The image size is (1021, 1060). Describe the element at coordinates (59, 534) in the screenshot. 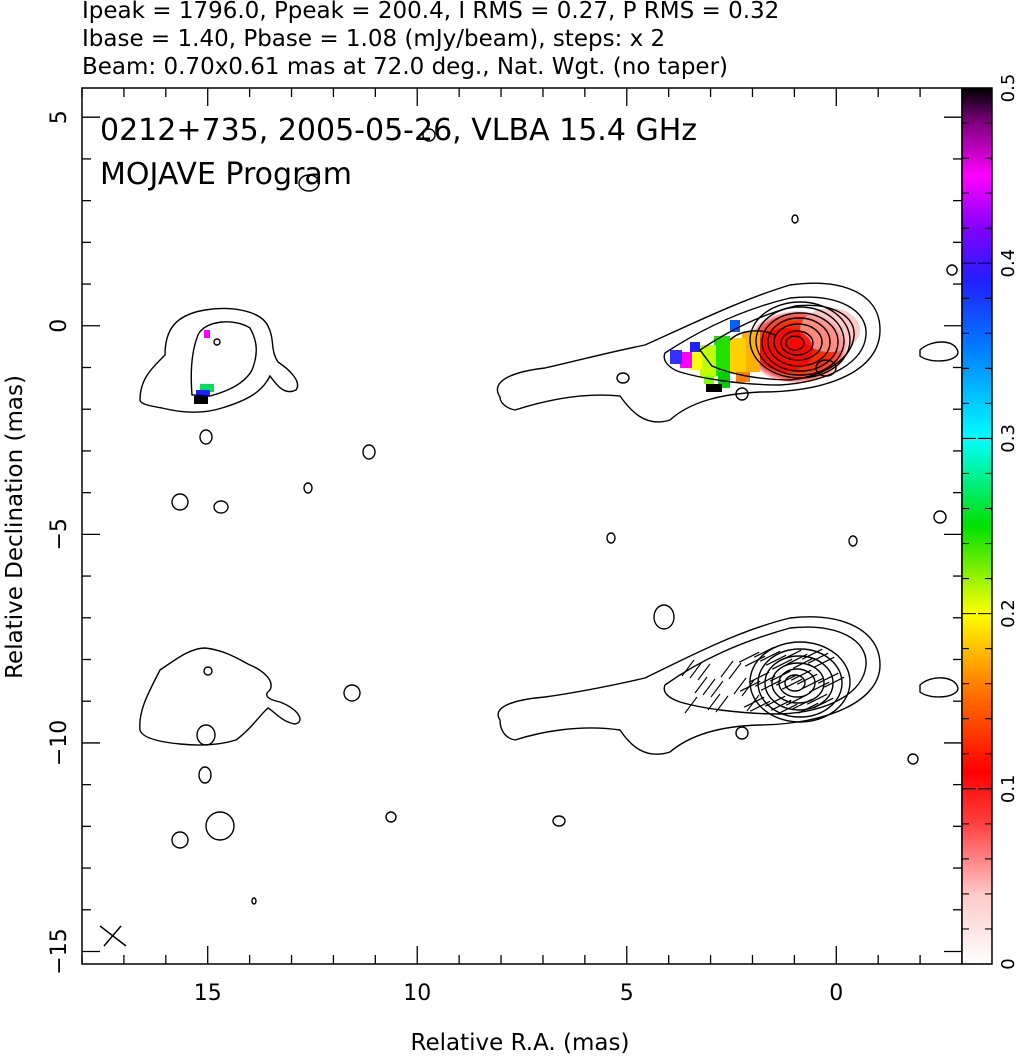

I see `y-tick-label: −5` at that location.